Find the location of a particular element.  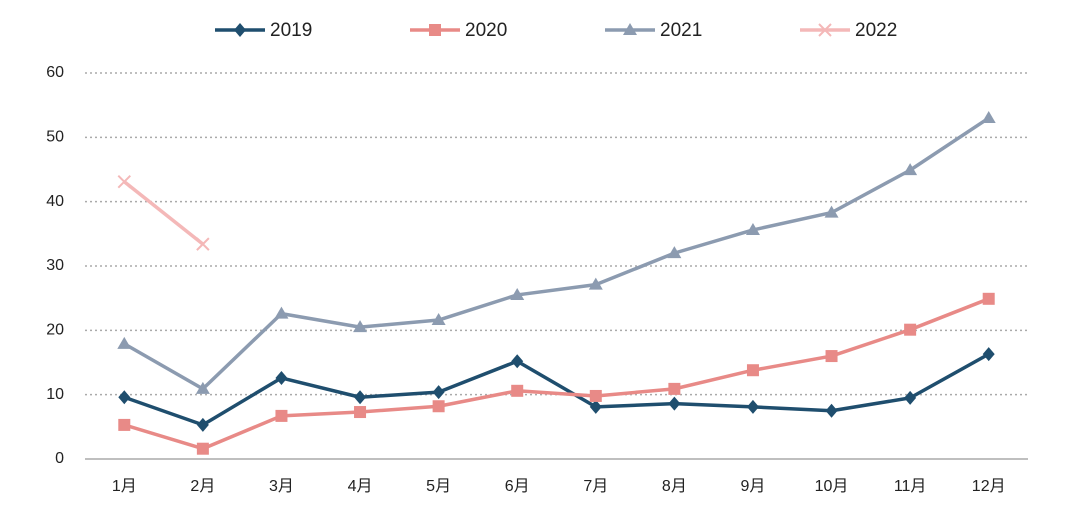

x-tick-label: 9月 is located at coordinates (753, 486).